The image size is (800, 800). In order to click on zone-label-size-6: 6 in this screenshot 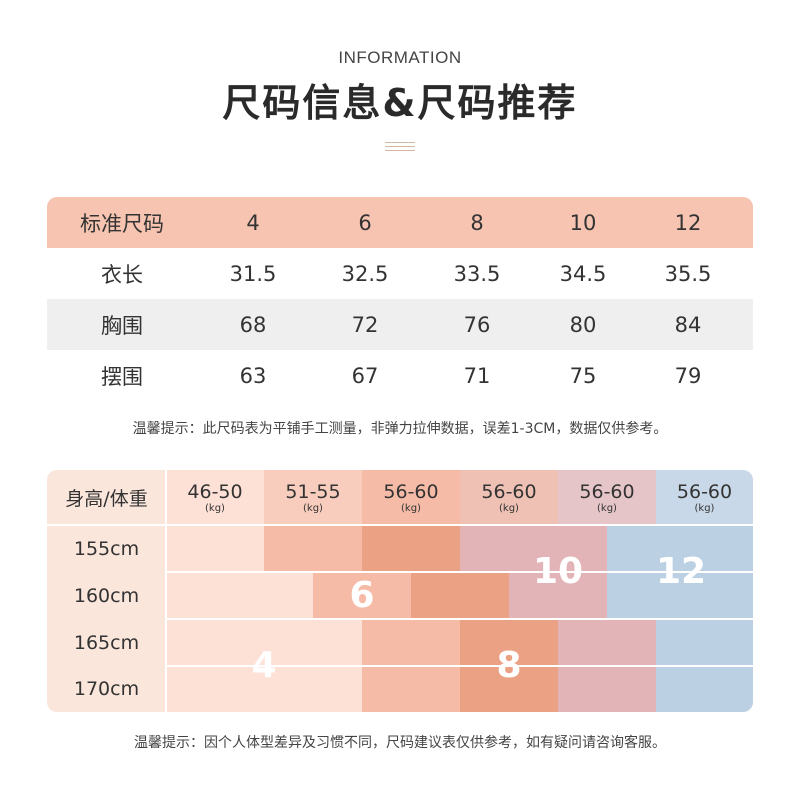, I will do `click(362, 595)`.